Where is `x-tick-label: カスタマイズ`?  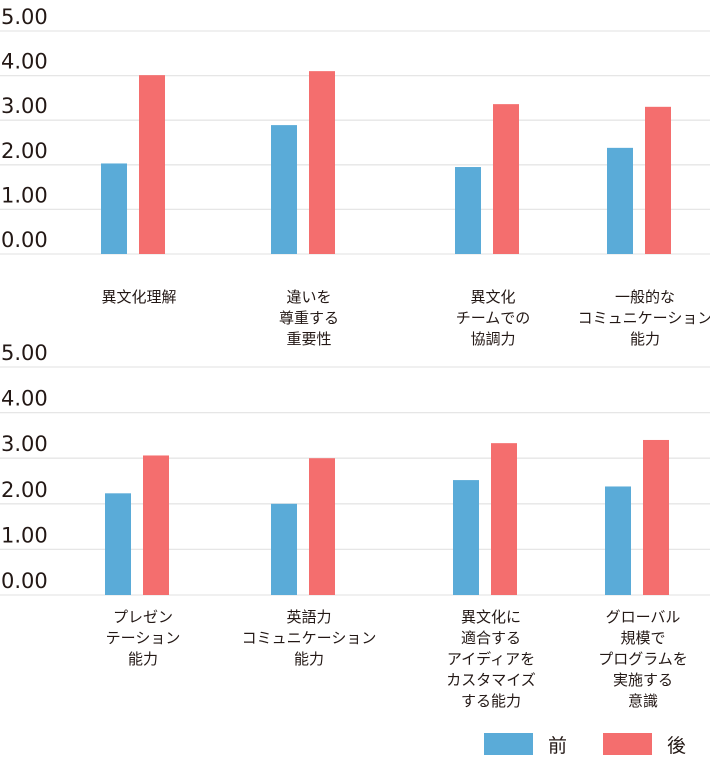
x-tick-label: カスタマイズ is located at coordinates (491, 680).